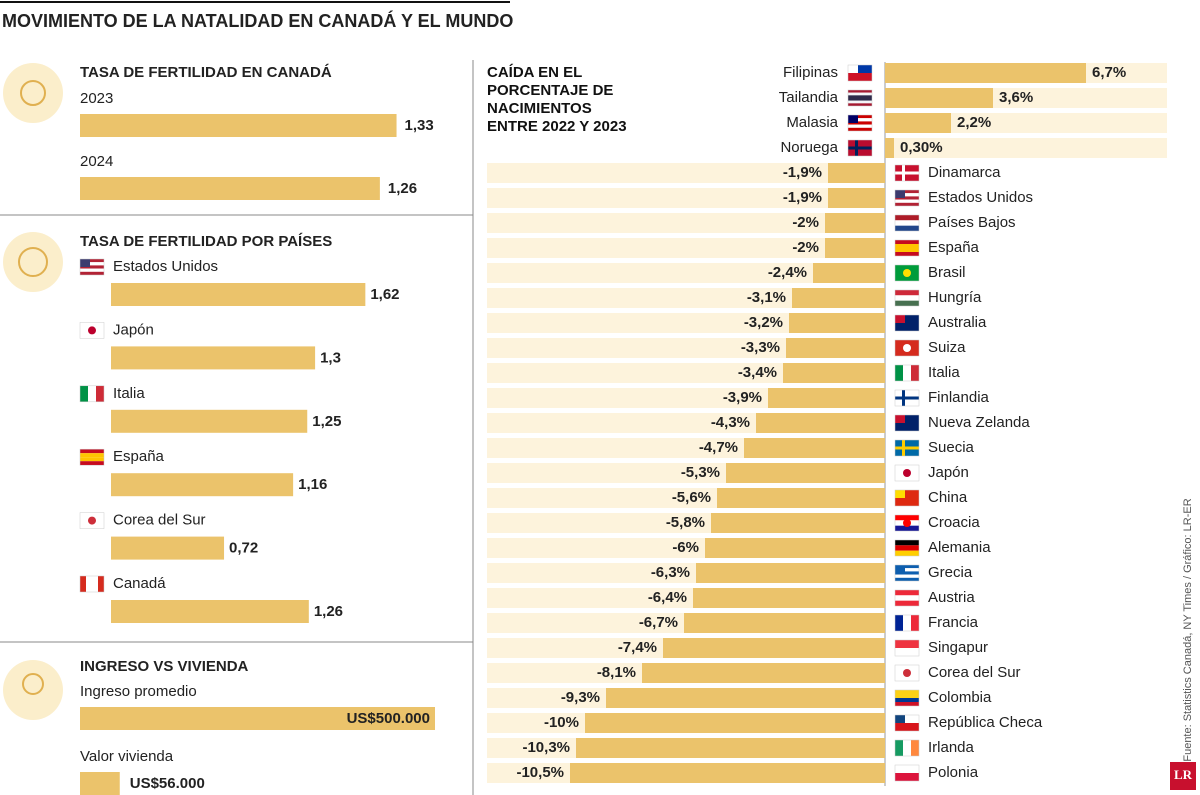 The image size is (1200, 795). I want to click on value-label: -2,4%, so click(787, 272).